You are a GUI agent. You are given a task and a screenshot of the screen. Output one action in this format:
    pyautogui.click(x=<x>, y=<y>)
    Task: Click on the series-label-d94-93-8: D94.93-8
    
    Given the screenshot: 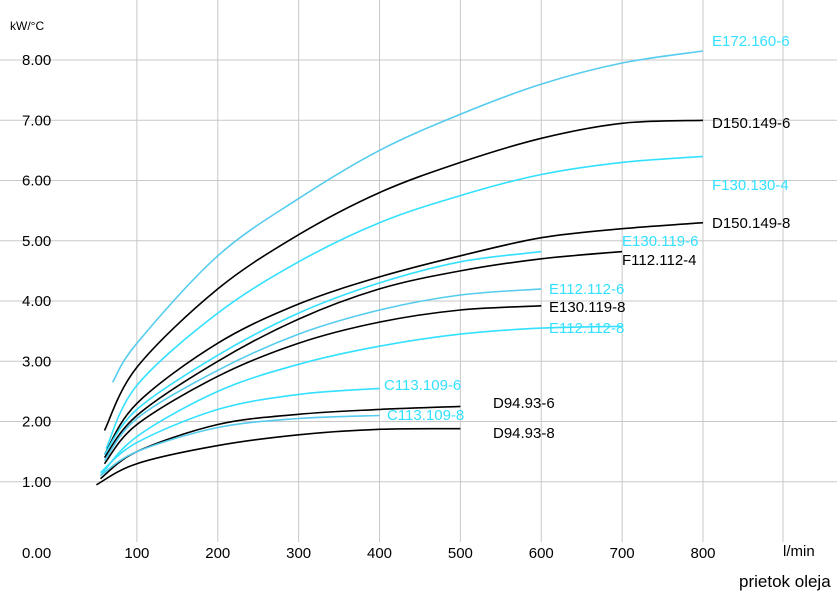 What is the action you would take?
    pyautogui.click(x=524, y=433)
    